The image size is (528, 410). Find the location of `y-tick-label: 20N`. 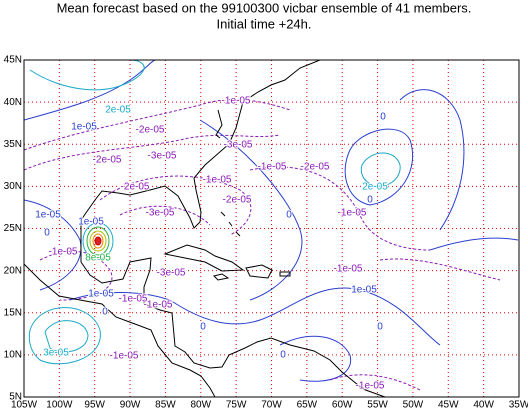

y-tick-label: 20N is located at coordinates (13, 270).